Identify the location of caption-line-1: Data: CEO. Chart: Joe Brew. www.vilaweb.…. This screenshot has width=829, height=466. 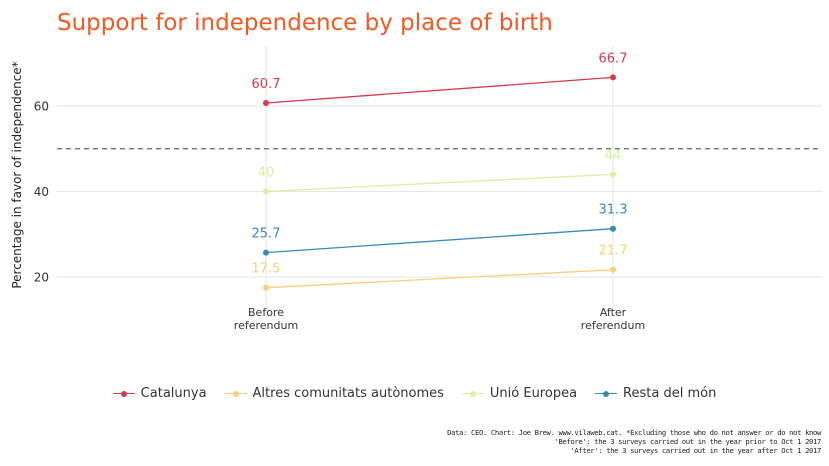
(634, 432).